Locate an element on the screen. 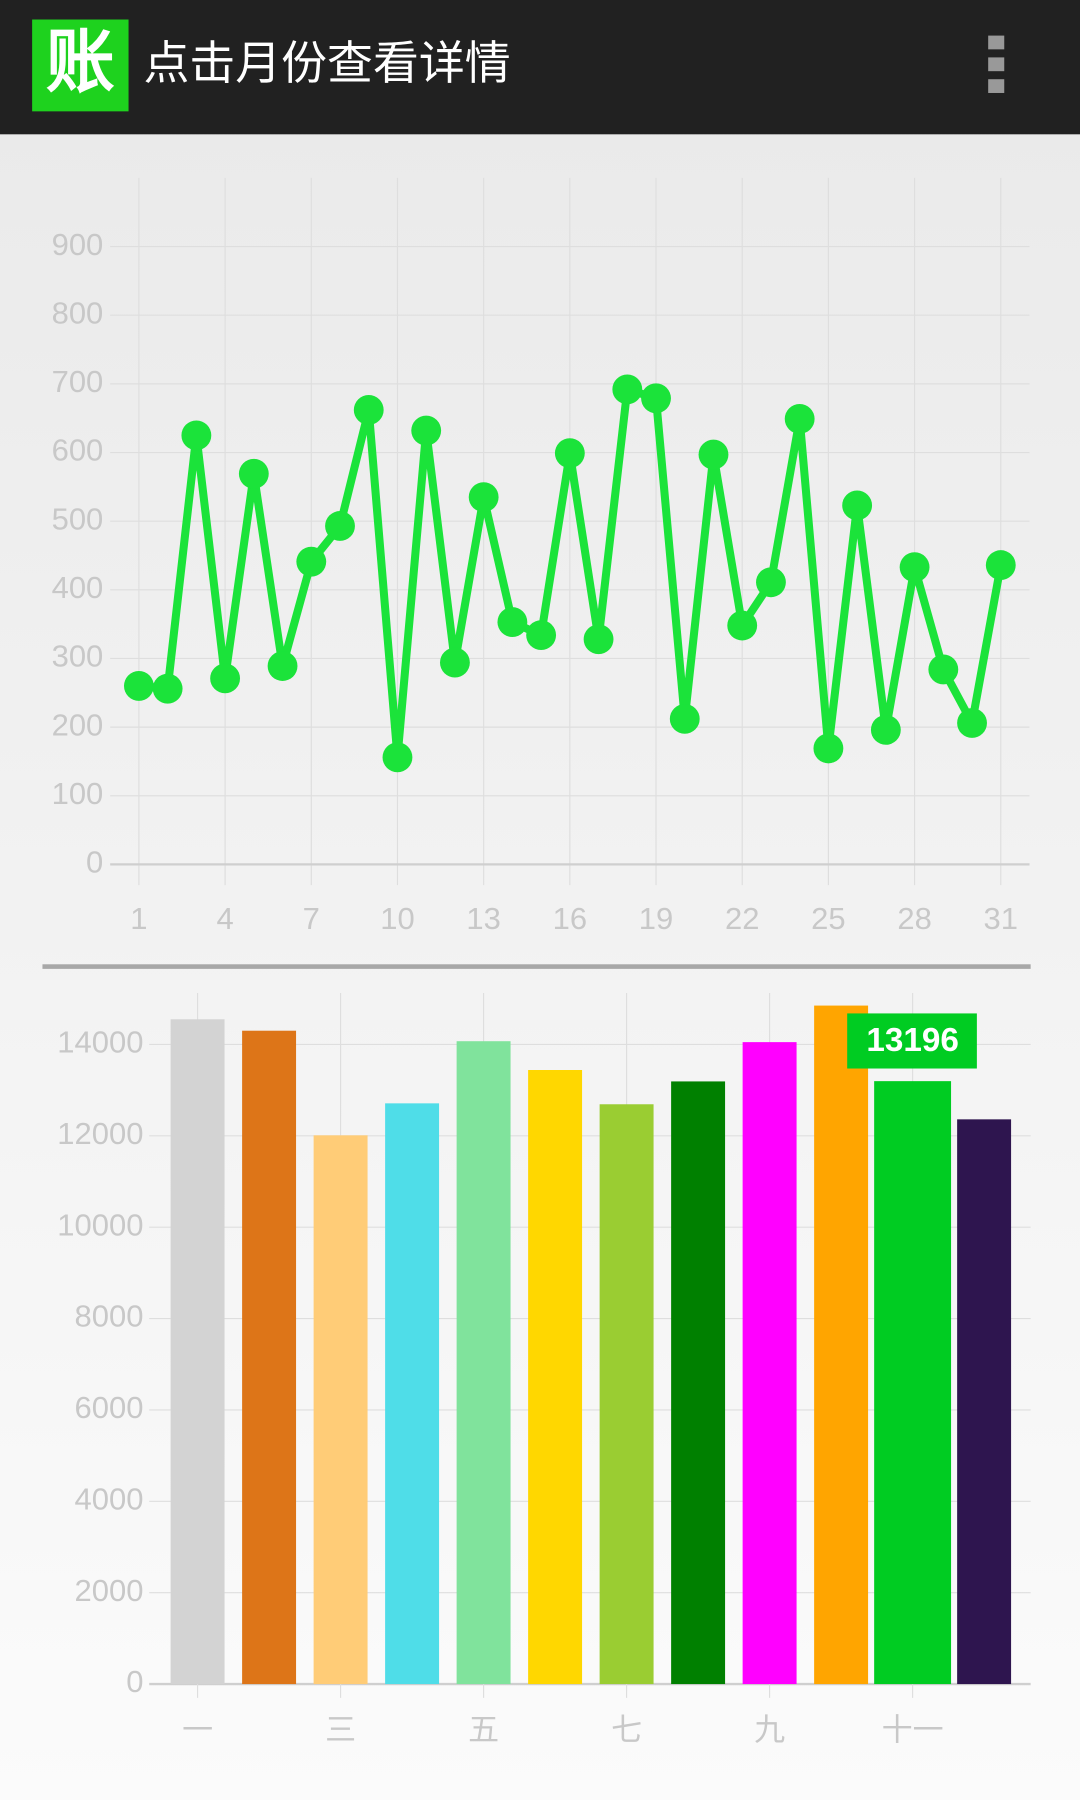 The width and height of the screenshot is (1080, 1800). separator is located at coordinates (536, 966).